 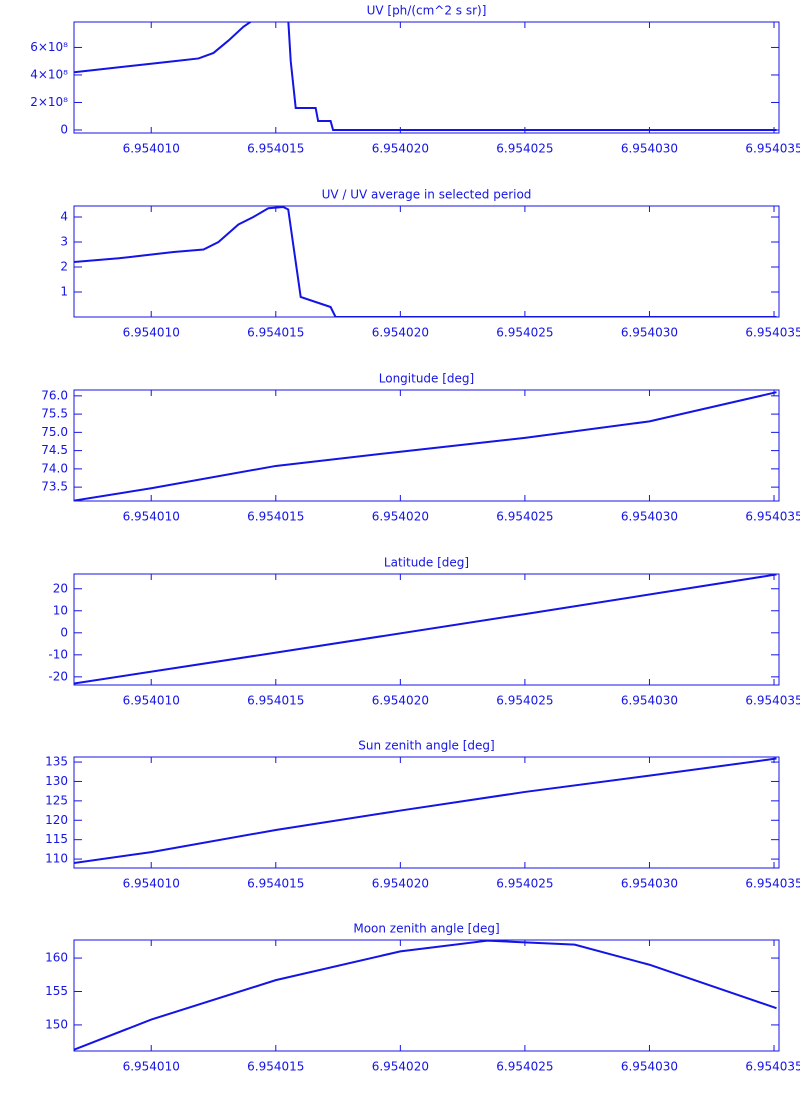 I want to click on y-tick-label: 10, so click(x=60, y=610).